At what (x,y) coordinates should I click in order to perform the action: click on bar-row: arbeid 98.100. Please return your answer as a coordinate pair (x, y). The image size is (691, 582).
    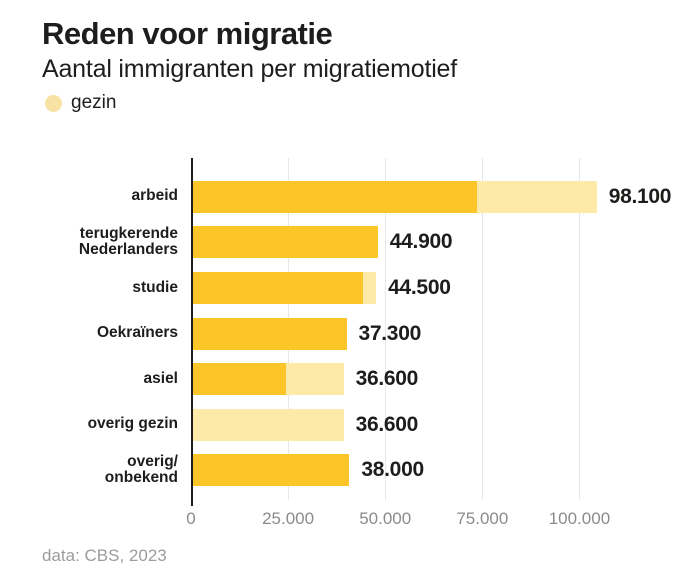
    Looking at the image, I should click on (345, 197).